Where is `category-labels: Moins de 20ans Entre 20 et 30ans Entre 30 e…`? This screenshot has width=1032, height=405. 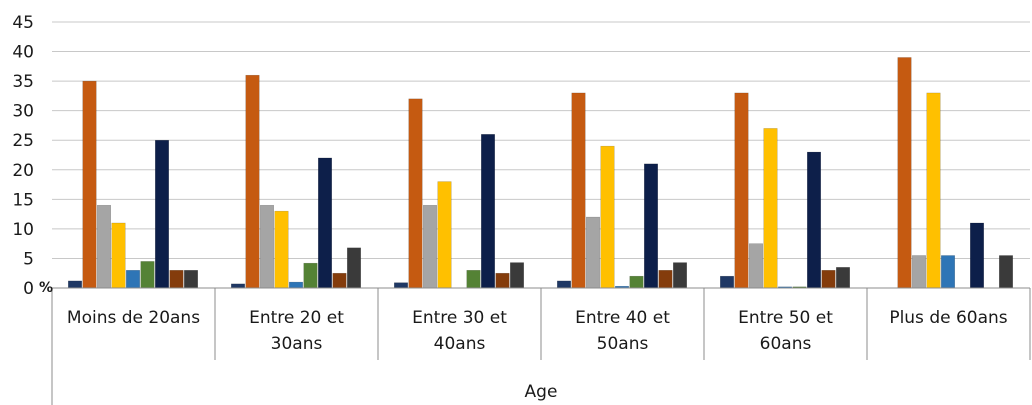 category-labels: Moins de 20ans Entre 20 et 30ans Entre 30 e… is located at coordinates (537, 331).